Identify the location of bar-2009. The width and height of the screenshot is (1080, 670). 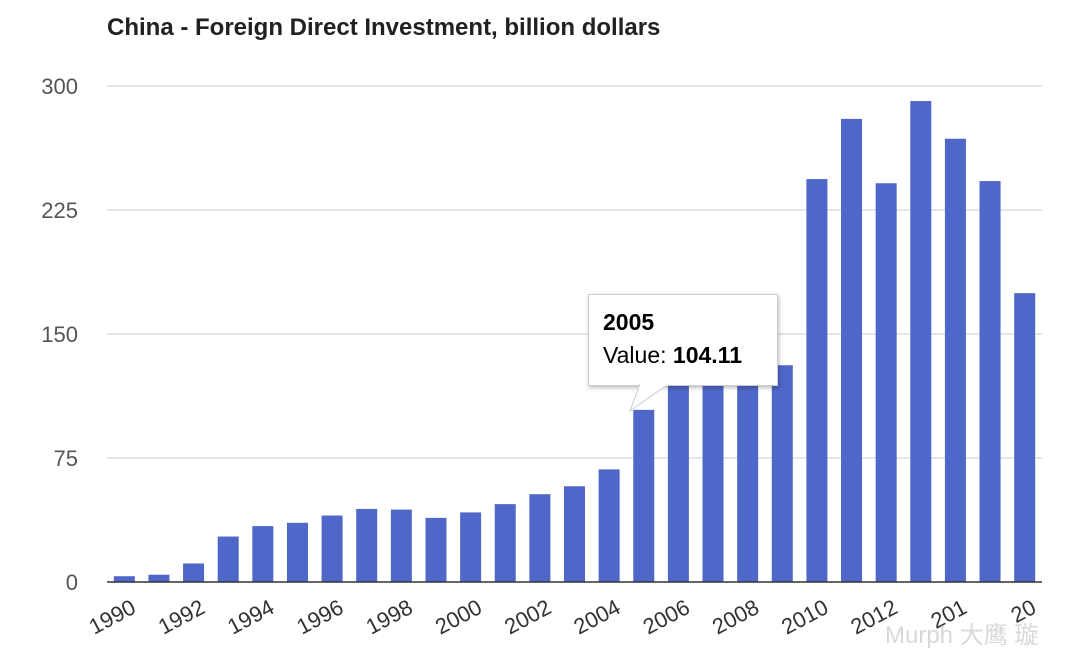
(782, 473).